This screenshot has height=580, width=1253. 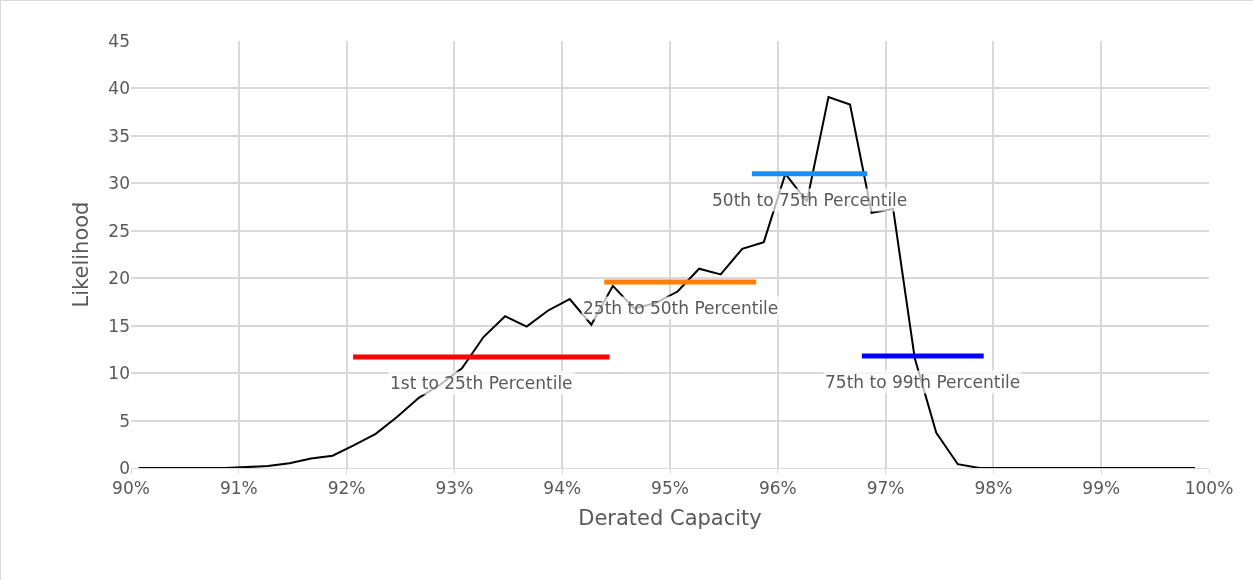 What do you see at coordinates (119, 135) in the screenshot?
I see `y-tick-label: 35` at bounding box center [119, 135].